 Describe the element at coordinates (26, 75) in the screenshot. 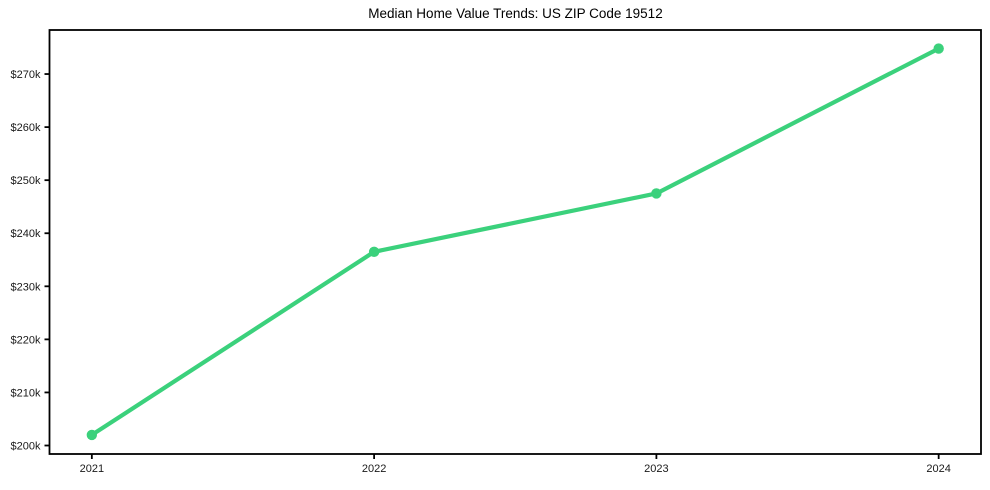

I see `y-tick-label: $270k` at that location.